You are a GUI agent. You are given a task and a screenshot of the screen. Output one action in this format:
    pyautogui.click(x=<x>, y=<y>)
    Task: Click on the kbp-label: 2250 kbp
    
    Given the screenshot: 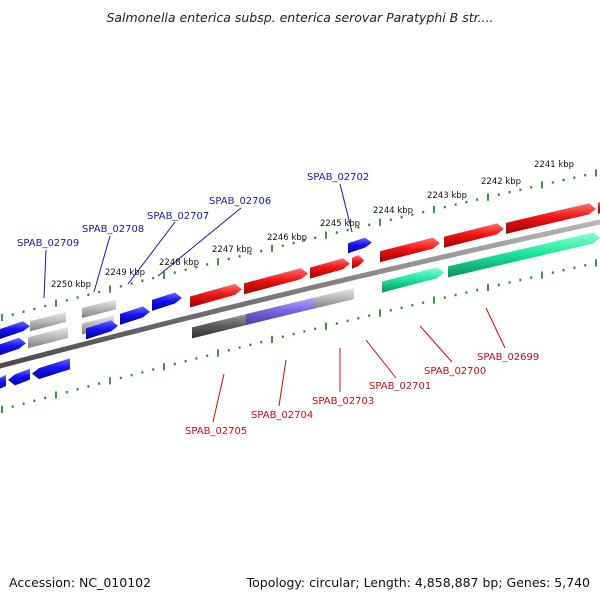 What is the action you would take?
    pyautogui.click(x=71, y=285)
    